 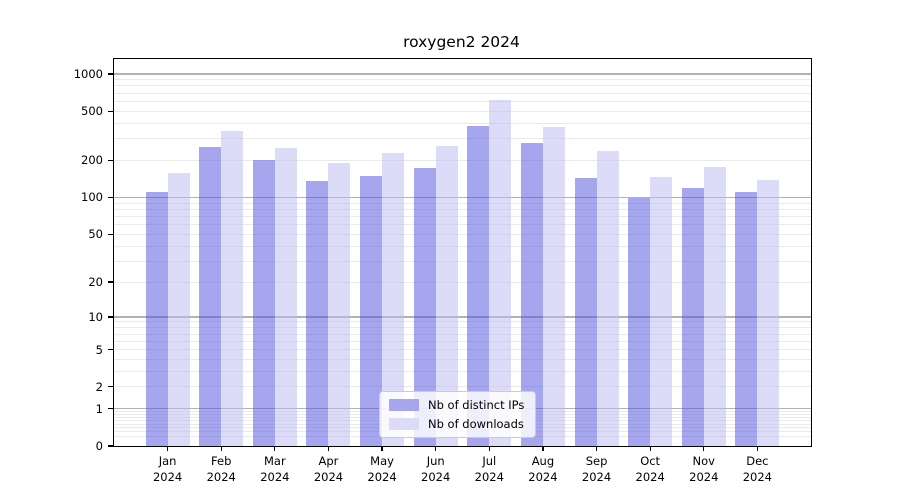 I want to click on legend: Nb of distinct IPs Nb of downloads, so click(x=458, y=414).